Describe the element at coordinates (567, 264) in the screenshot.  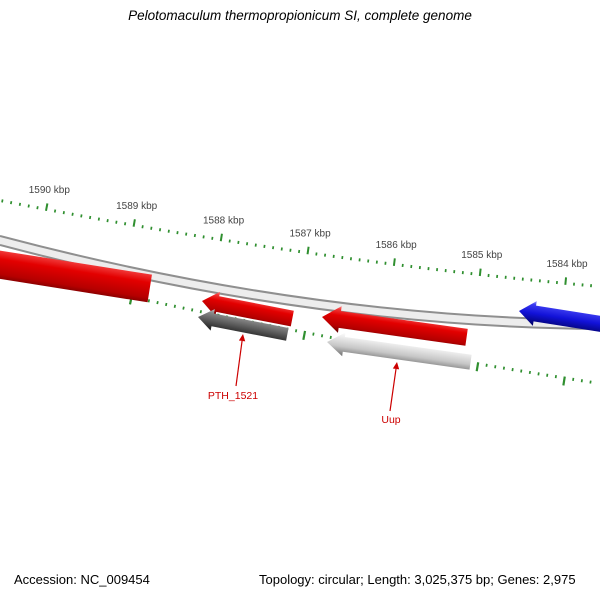
I see `axis-tick-label: 1584 kbp` at that location.